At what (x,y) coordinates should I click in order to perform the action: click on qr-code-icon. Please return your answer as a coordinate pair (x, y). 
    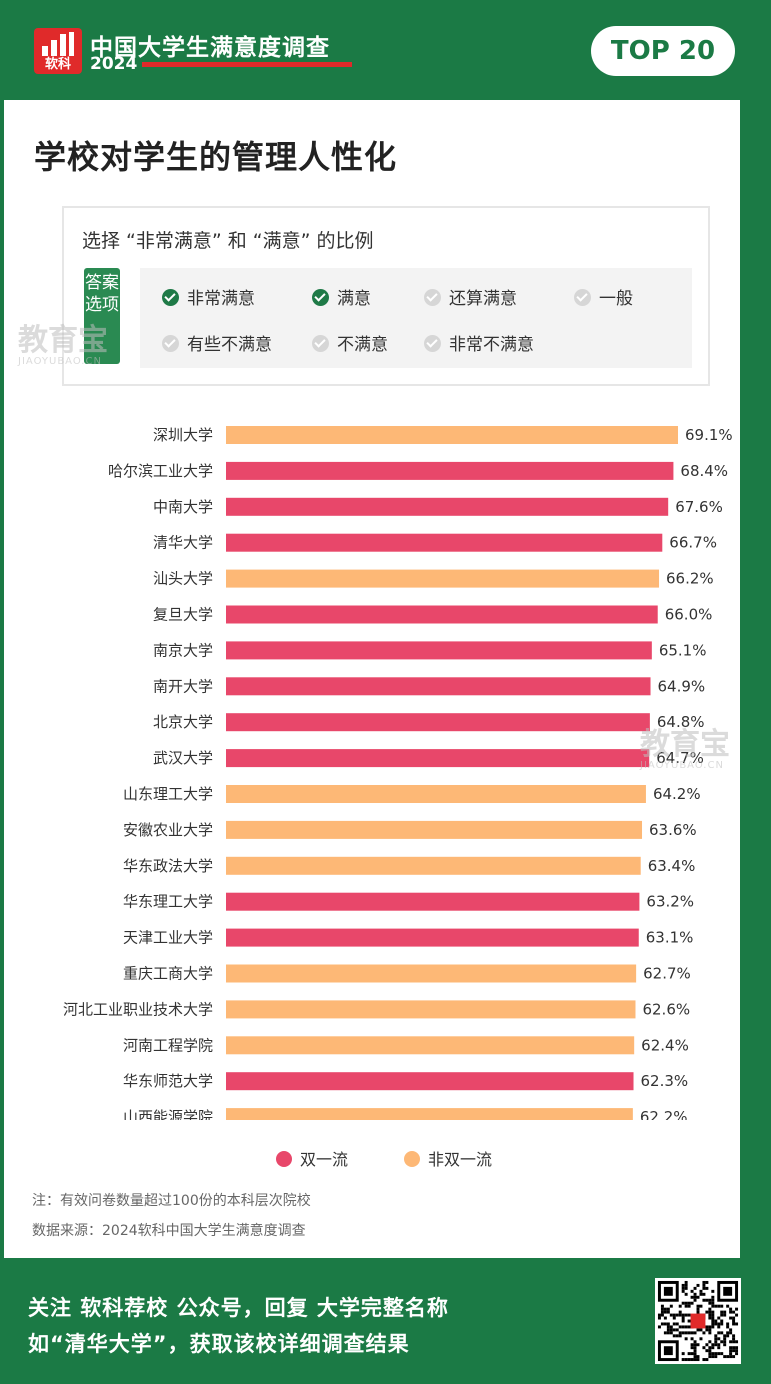
    Looking at the image, I should click on (698, 1321).